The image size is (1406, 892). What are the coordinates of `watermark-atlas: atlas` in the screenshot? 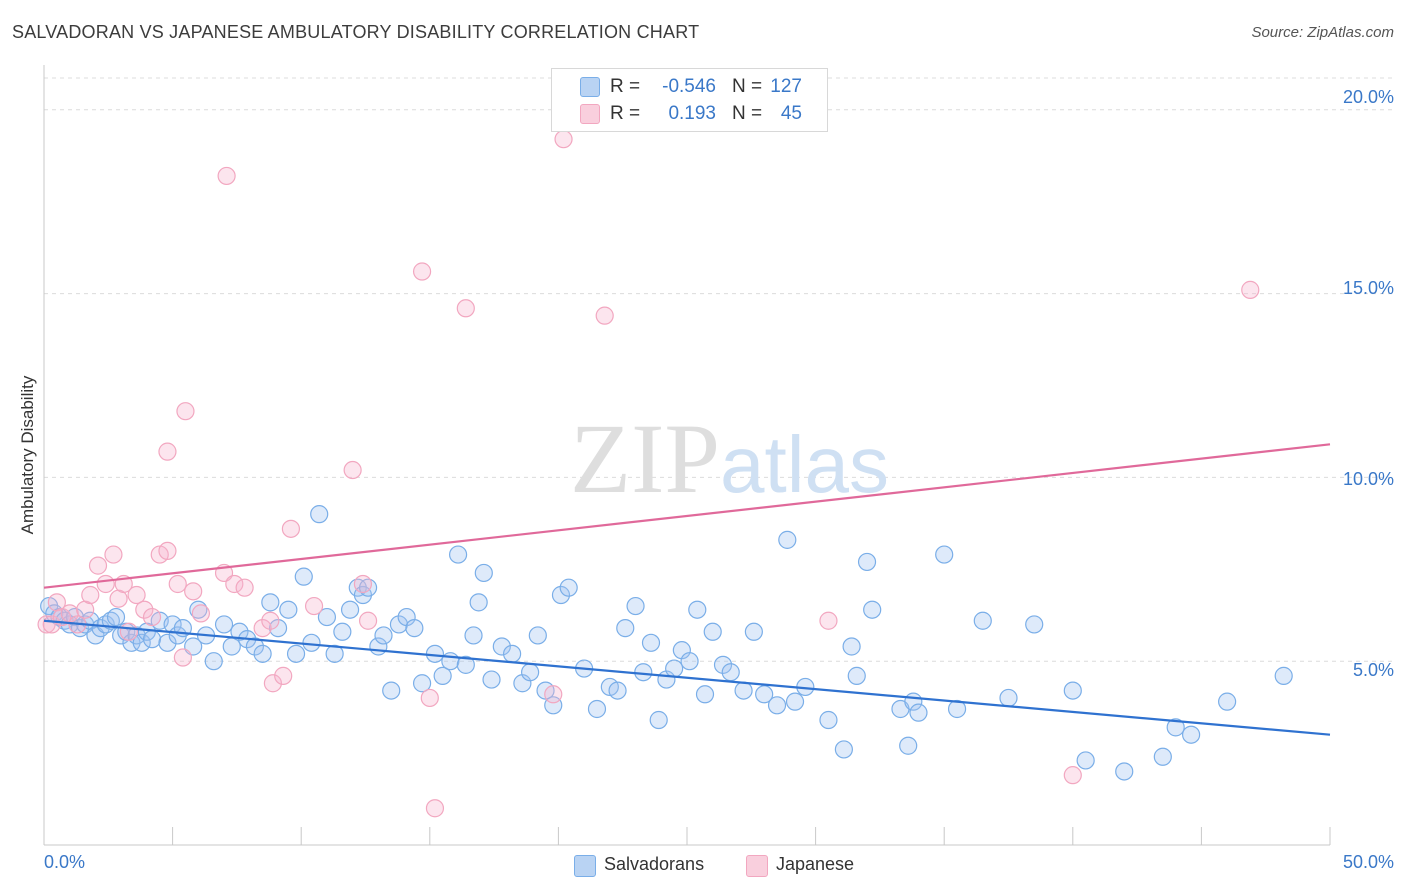 It's located at (804, 464).